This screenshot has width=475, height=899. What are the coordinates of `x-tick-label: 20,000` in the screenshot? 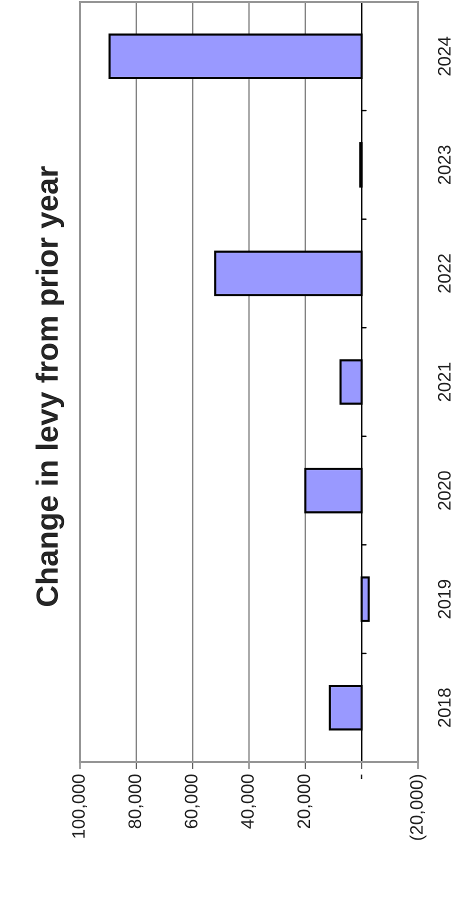 It's located at (304, 801).